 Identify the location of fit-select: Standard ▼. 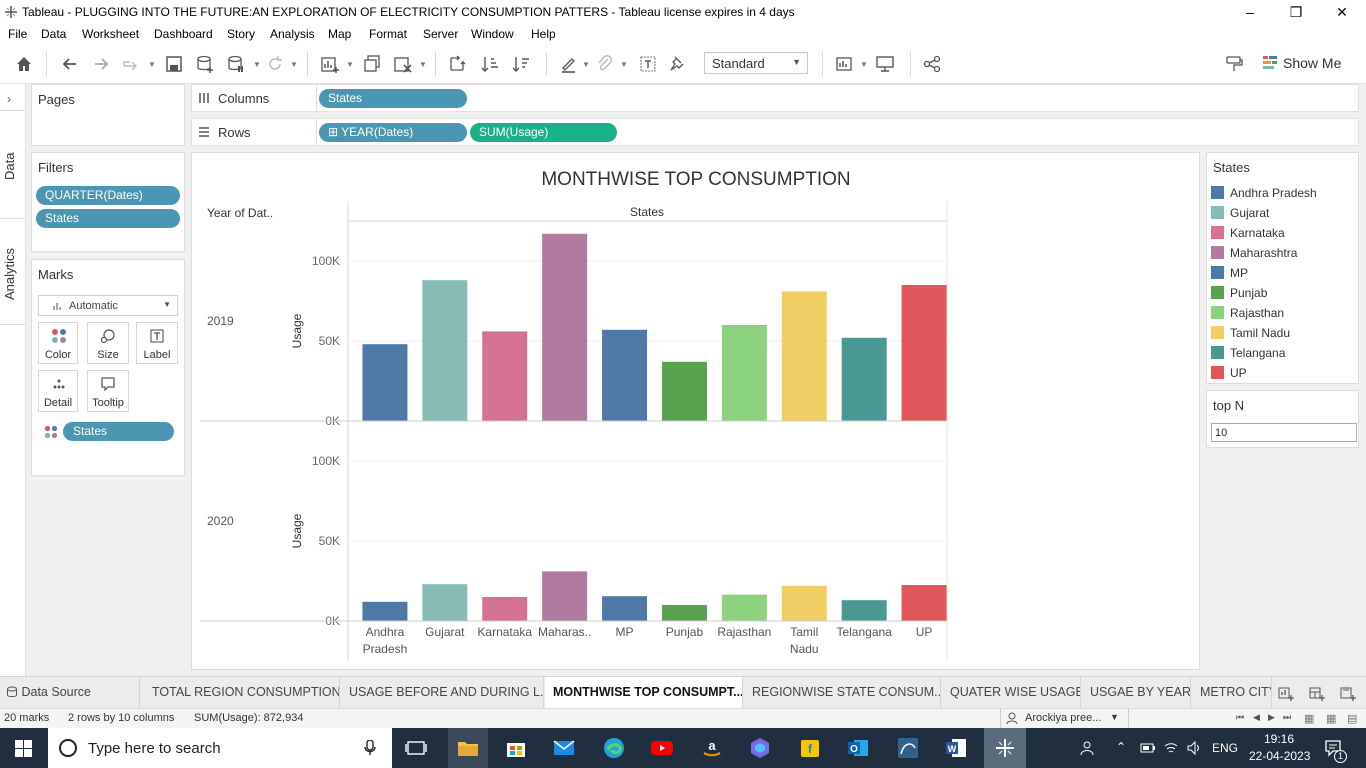
(756, 63).